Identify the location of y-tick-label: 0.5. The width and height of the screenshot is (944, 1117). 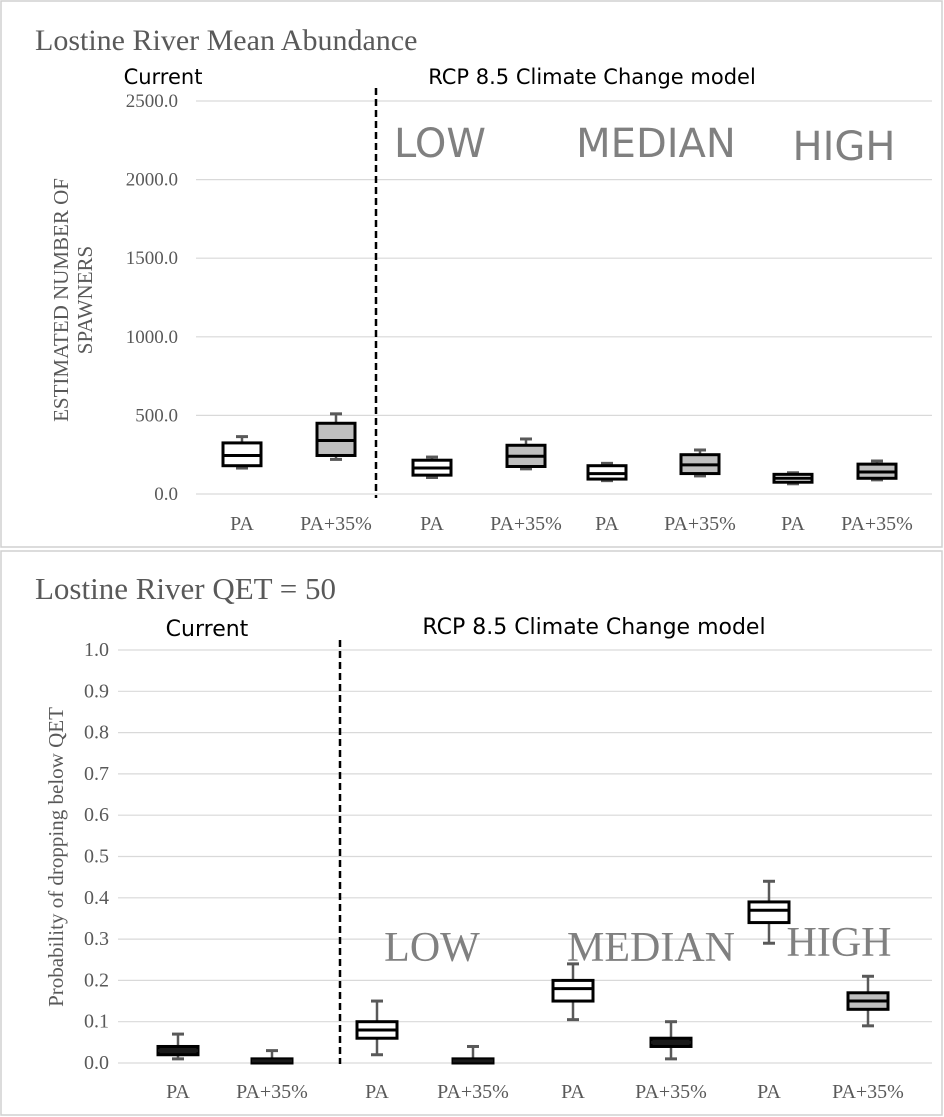
(96, 857).